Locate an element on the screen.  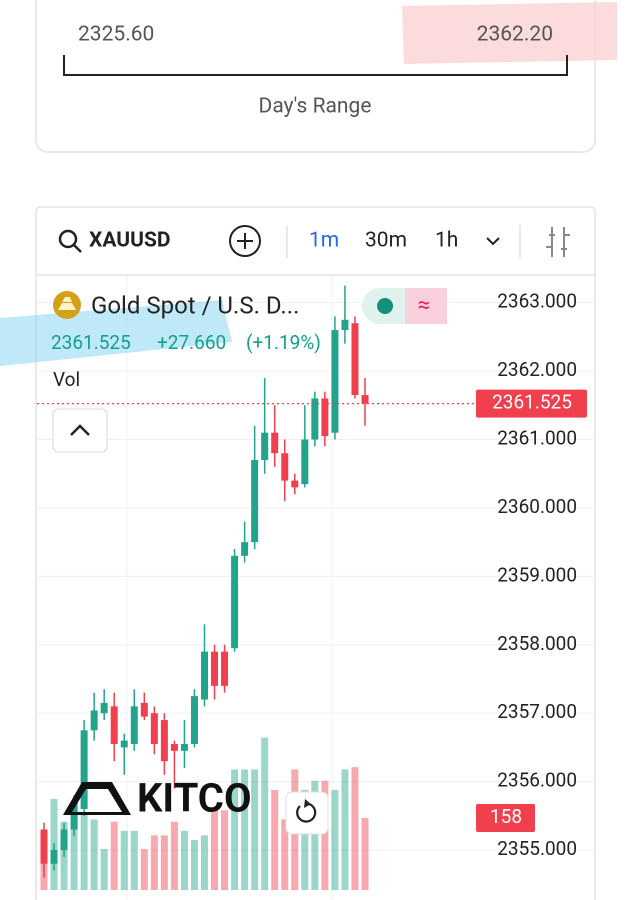
interval-dropdown is located at coordinates (493, 241).